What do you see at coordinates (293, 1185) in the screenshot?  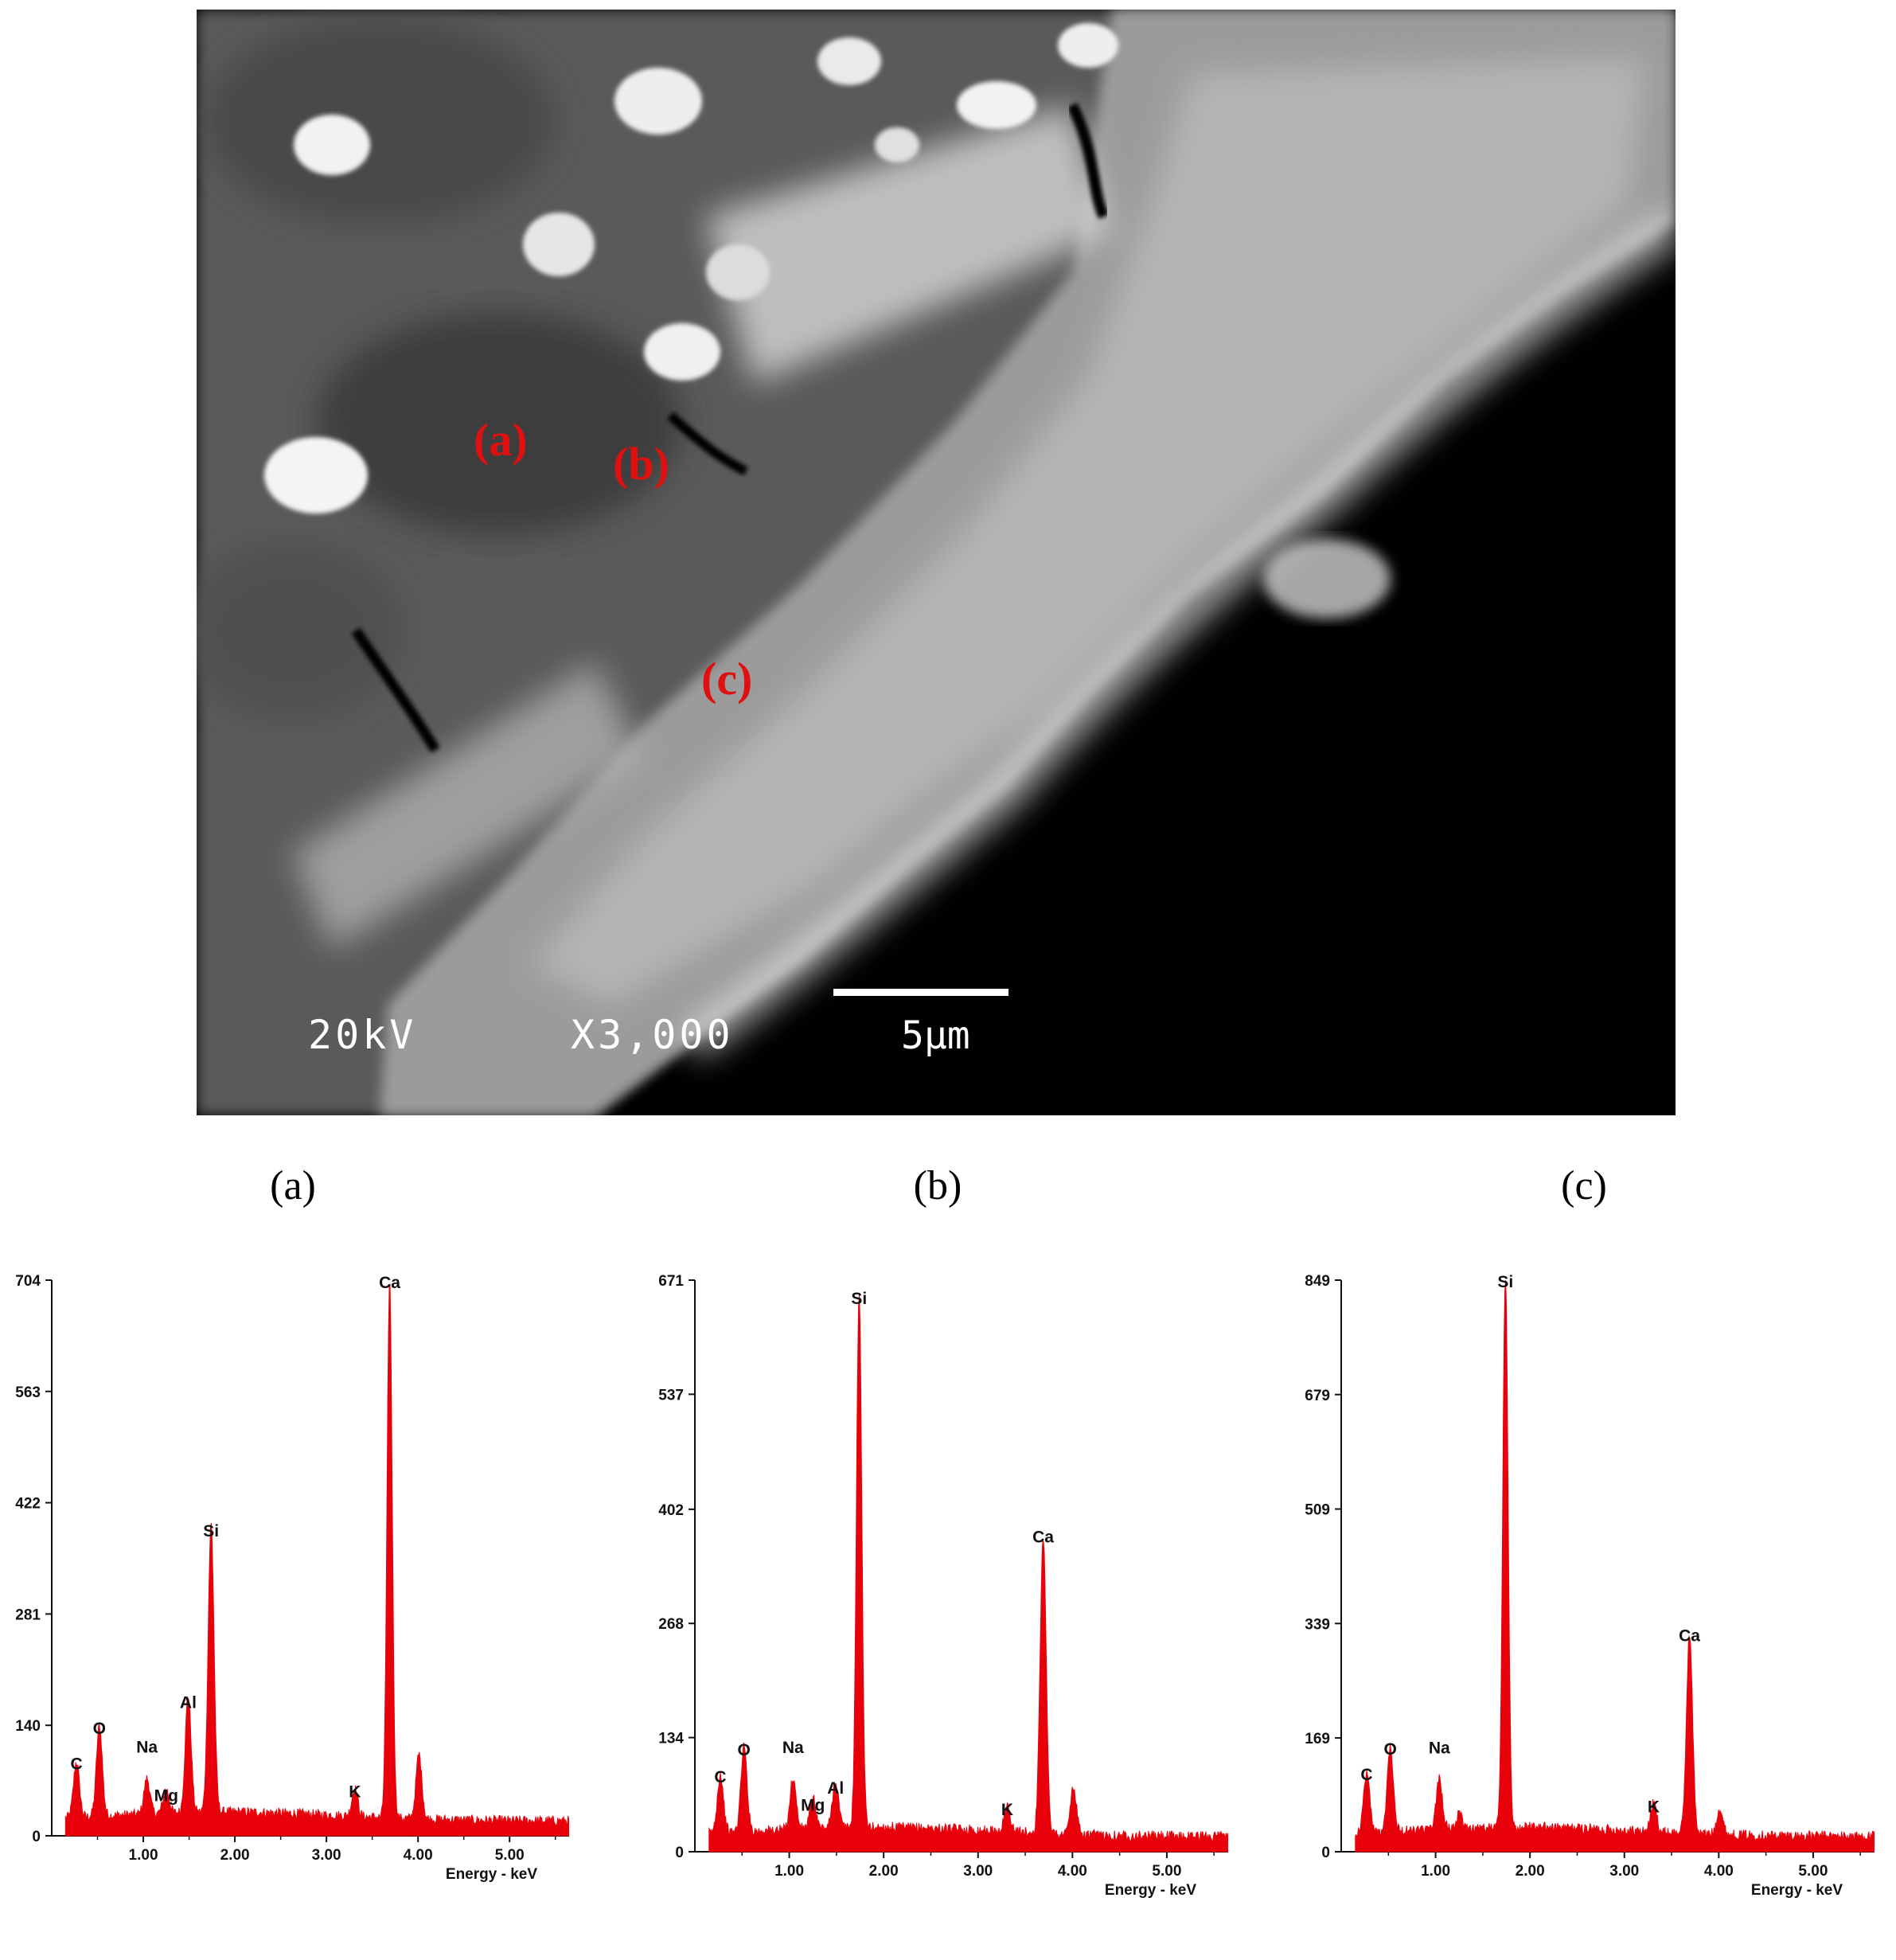 I see `panel-letter-a: (a)` at bounding box center [293, 1185].